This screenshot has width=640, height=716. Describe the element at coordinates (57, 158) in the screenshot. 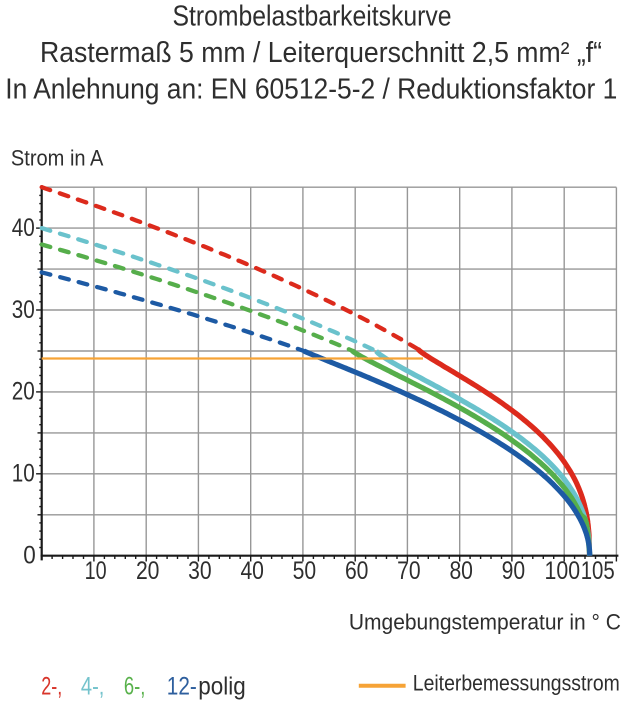

I see `svg-text: Strom in A` at that location.